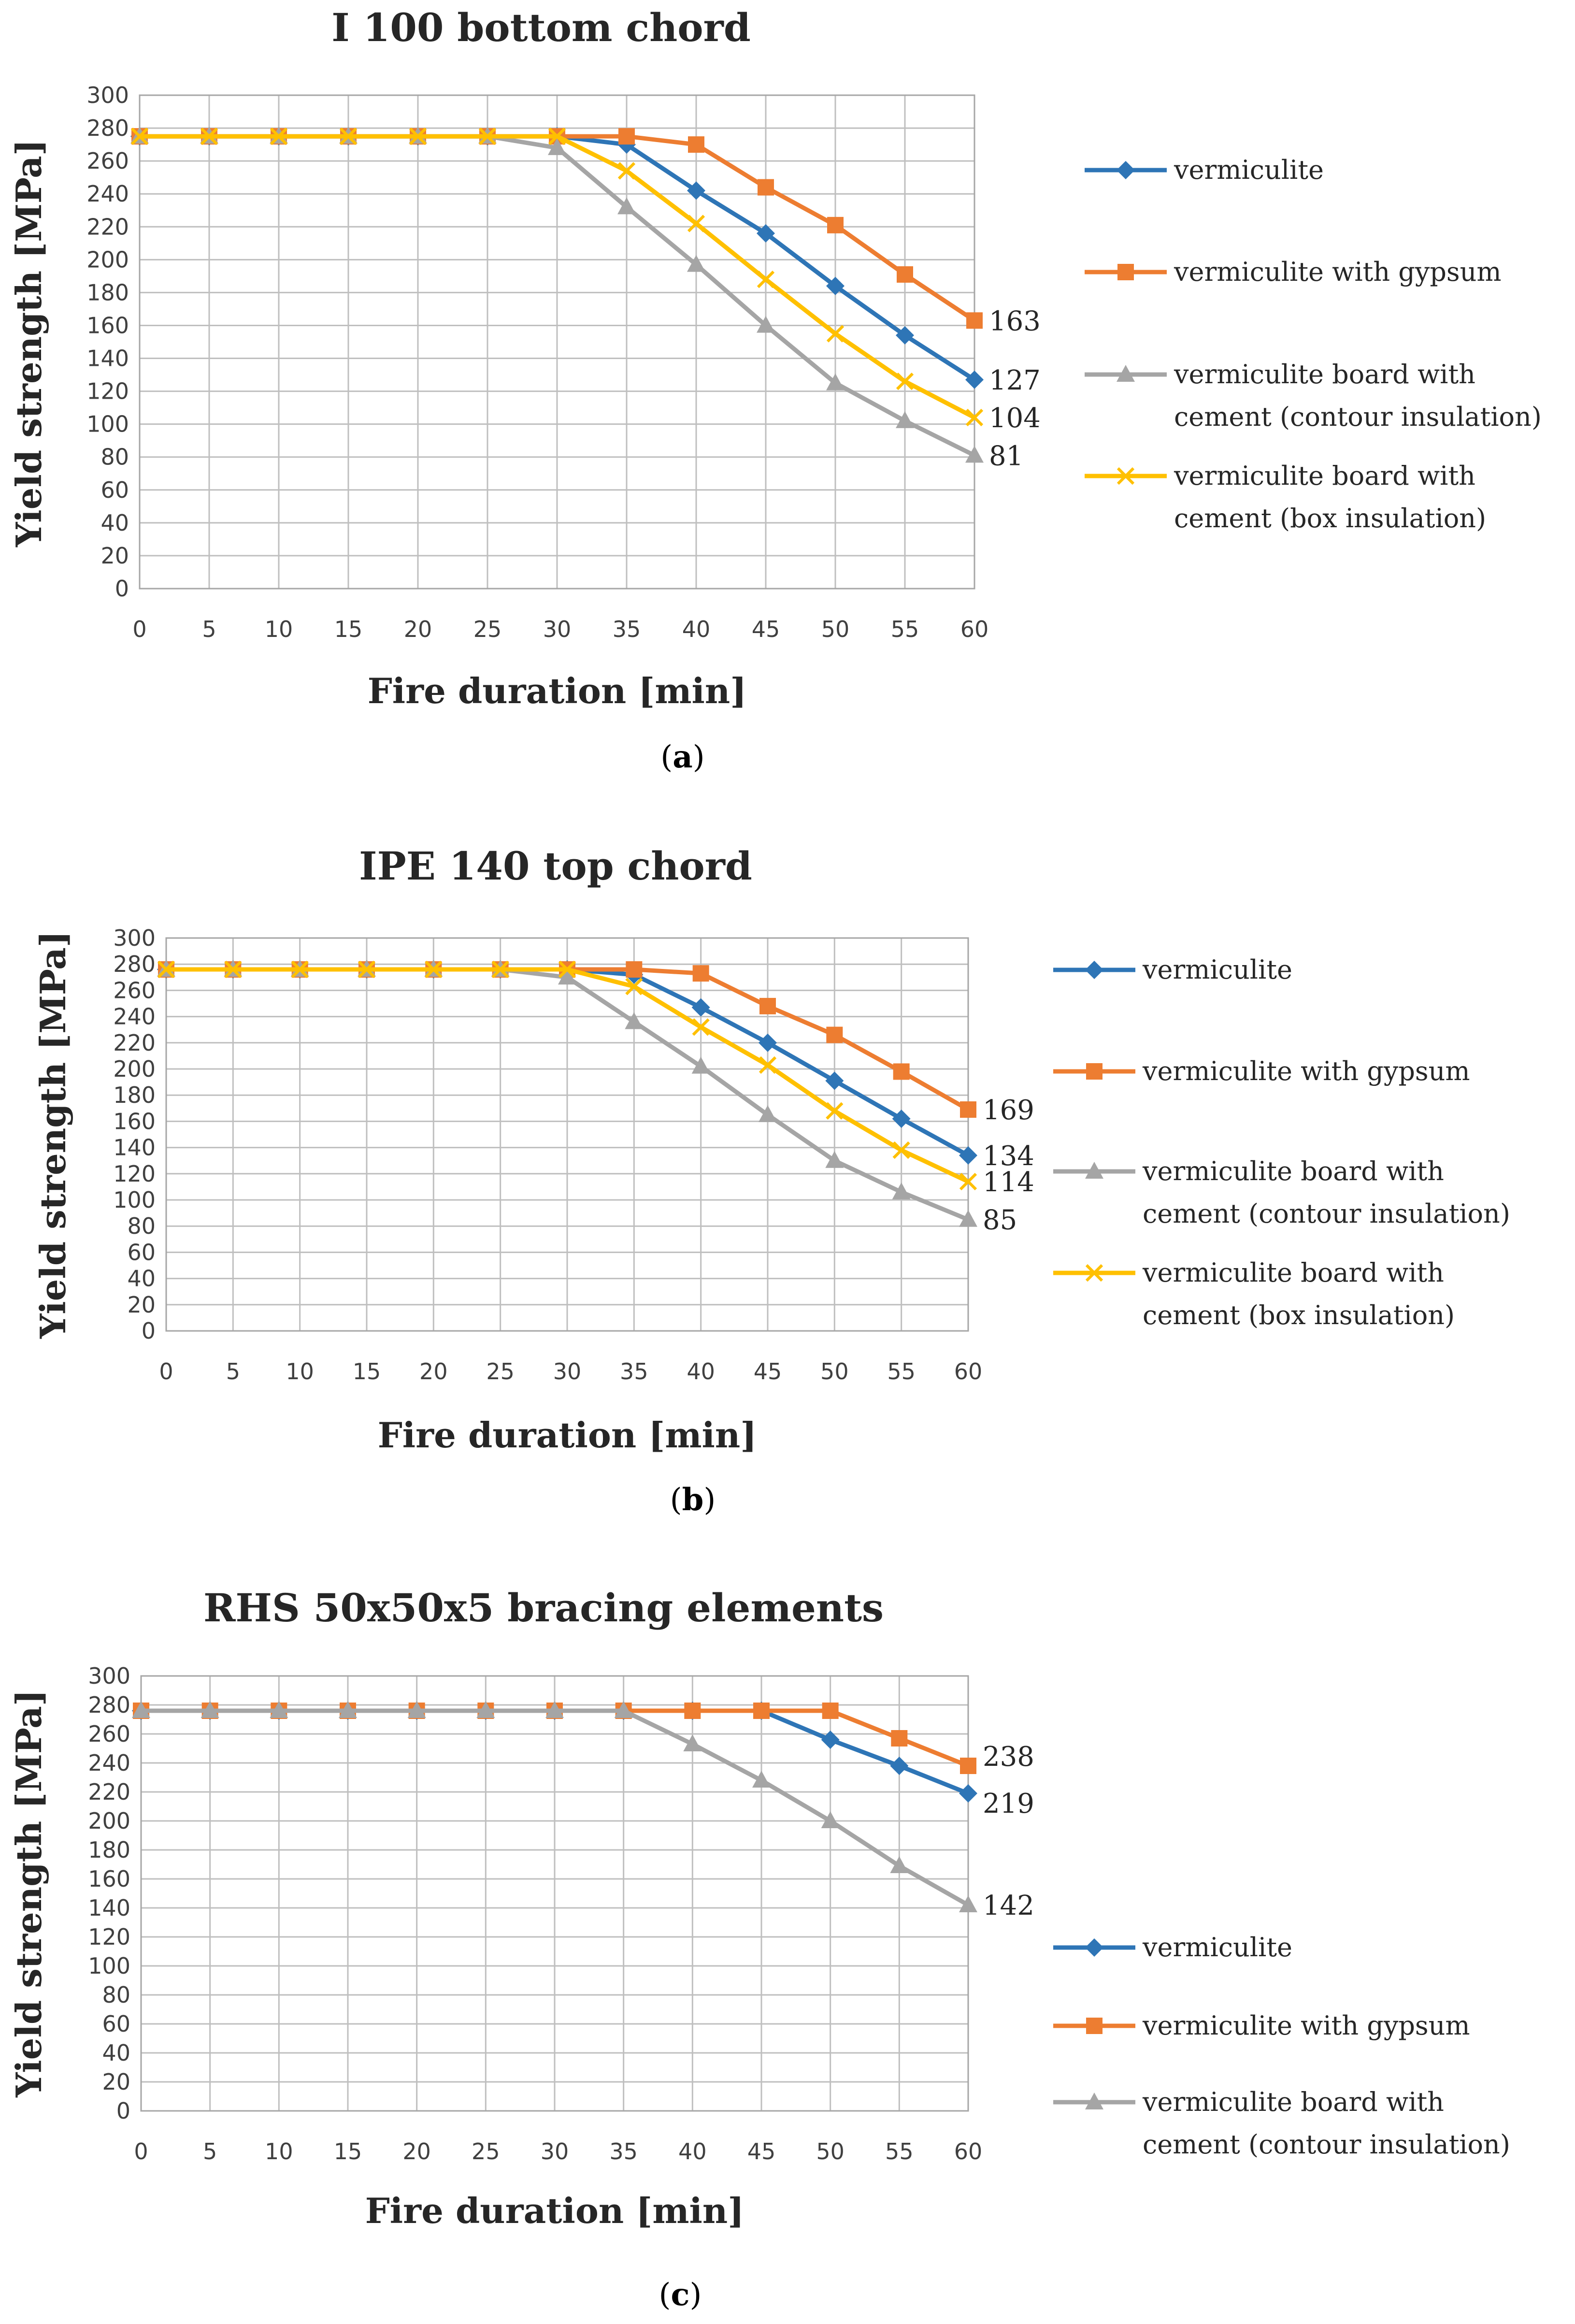 This screenshot has width=1575, height=2324. What do you see at coordinates (108, 424) in the screenshot?
I see `y-tick-label: 100` at bounding box center [108, 424].